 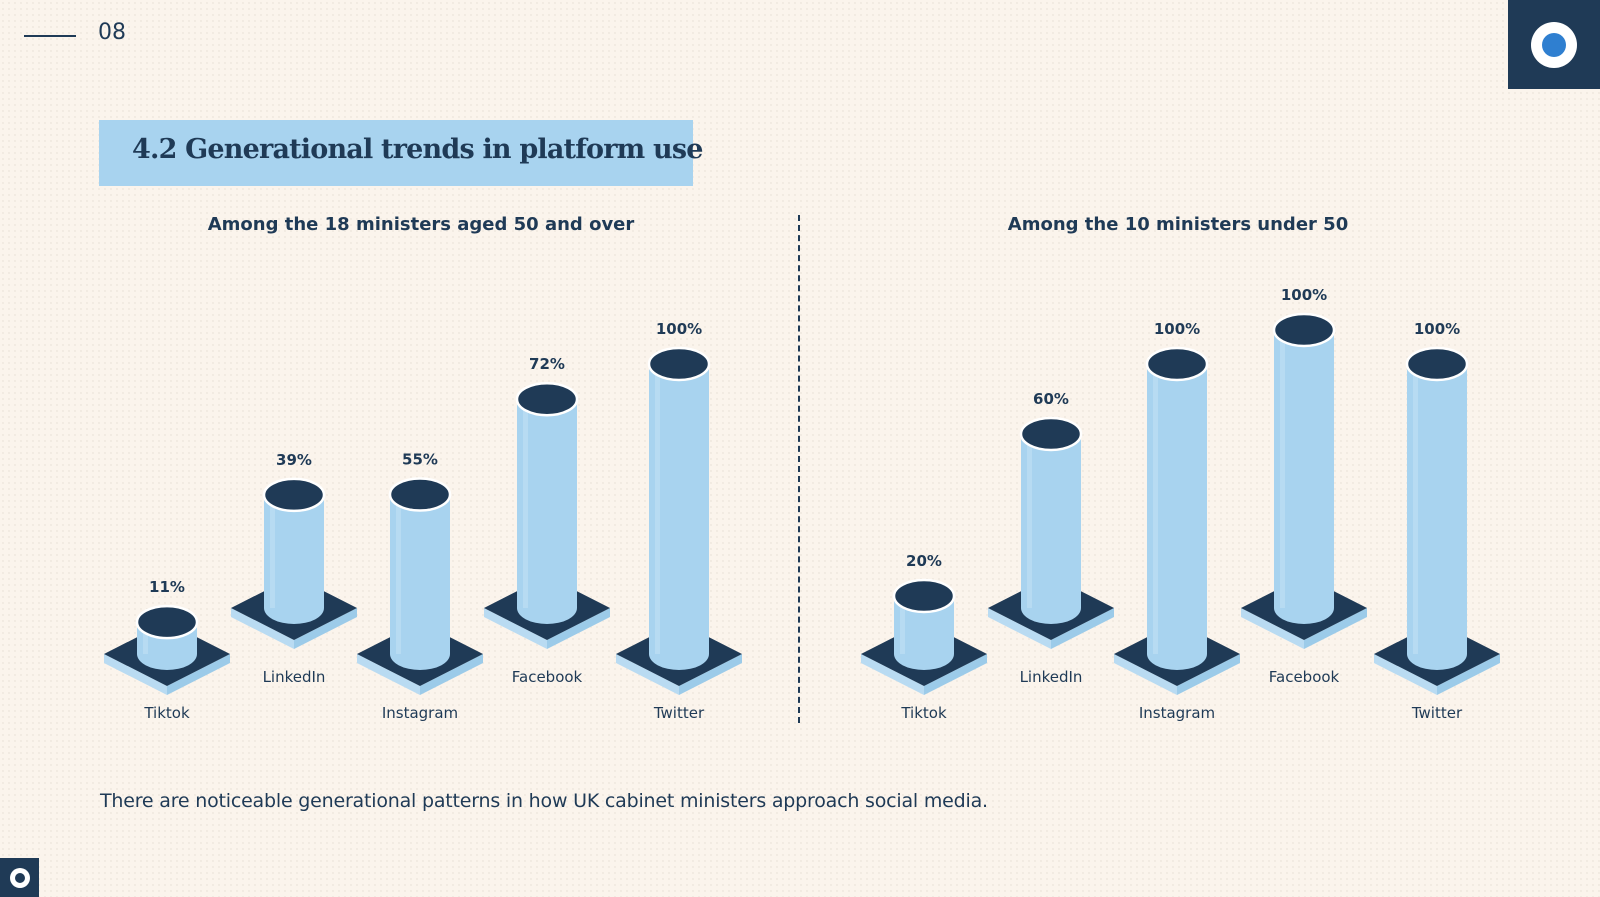 I want to click on chart1-tiktok-bar-top, so click(x=167, y=622).